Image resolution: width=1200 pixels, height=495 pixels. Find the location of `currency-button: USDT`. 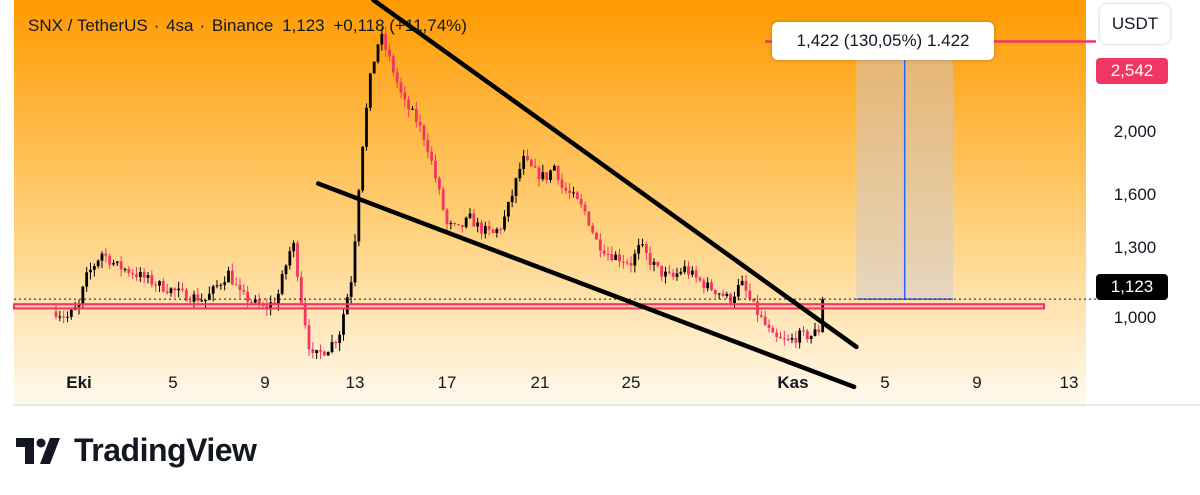

currency-button: USDT is located at coordinates (1135, 24).